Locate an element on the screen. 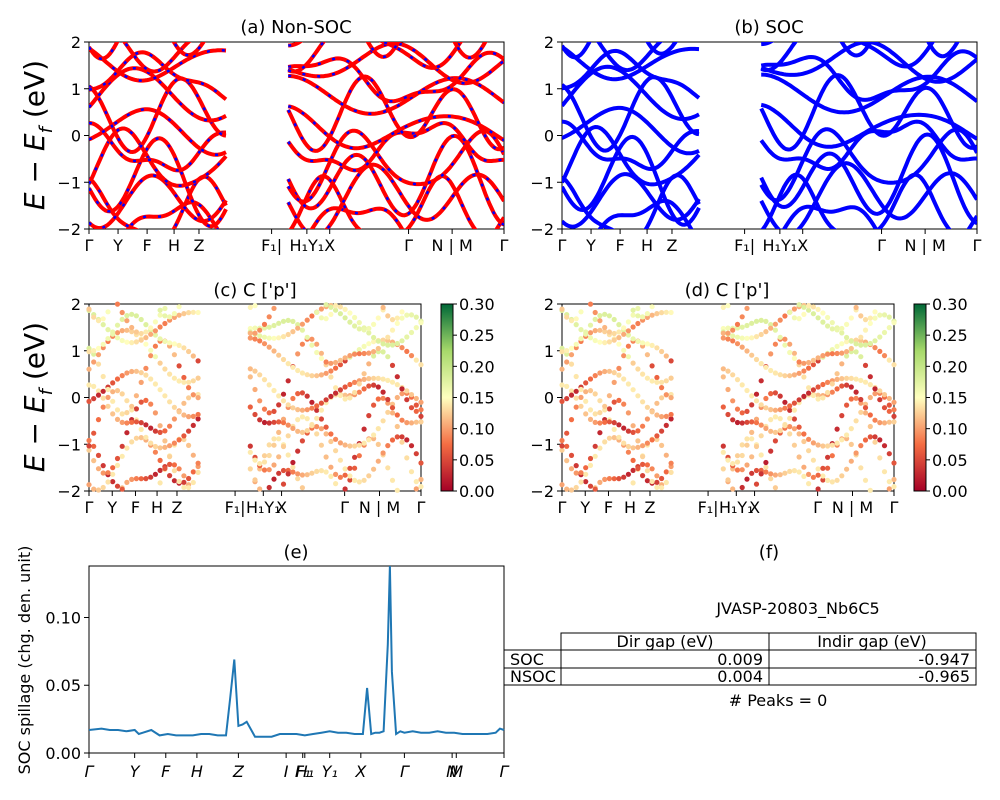  band-line-nonsoc-dash is located at coordinates (296, 77).